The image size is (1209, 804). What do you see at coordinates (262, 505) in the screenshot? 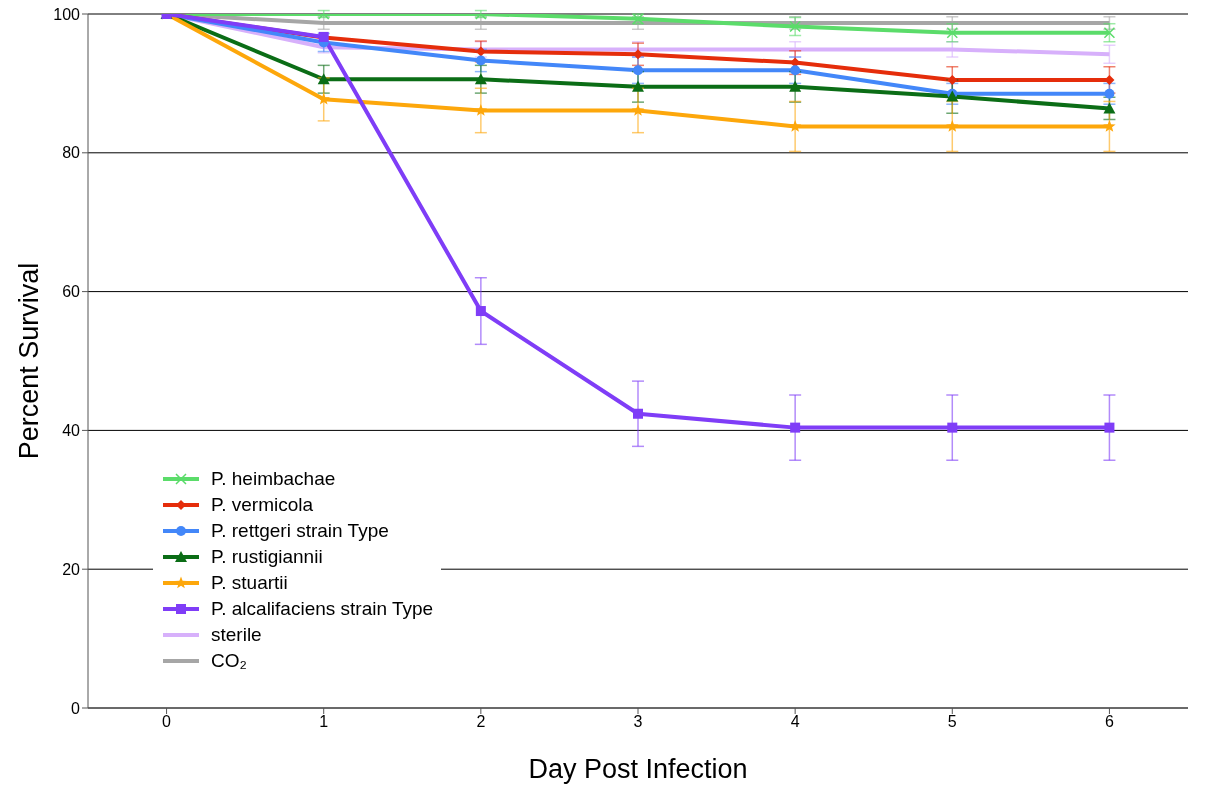
I see `legend-label: P. vermicola` at bounding box center [262, 505].